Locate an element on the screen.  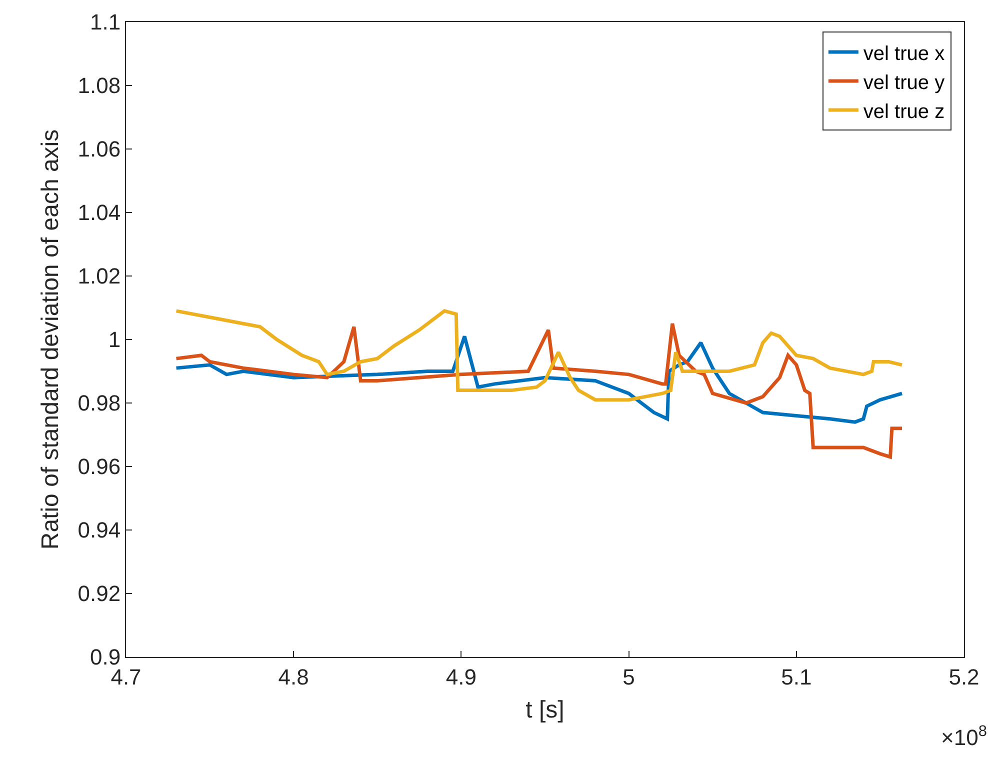
y-tick-label: 1.04 is located at coordinates (99, 213).